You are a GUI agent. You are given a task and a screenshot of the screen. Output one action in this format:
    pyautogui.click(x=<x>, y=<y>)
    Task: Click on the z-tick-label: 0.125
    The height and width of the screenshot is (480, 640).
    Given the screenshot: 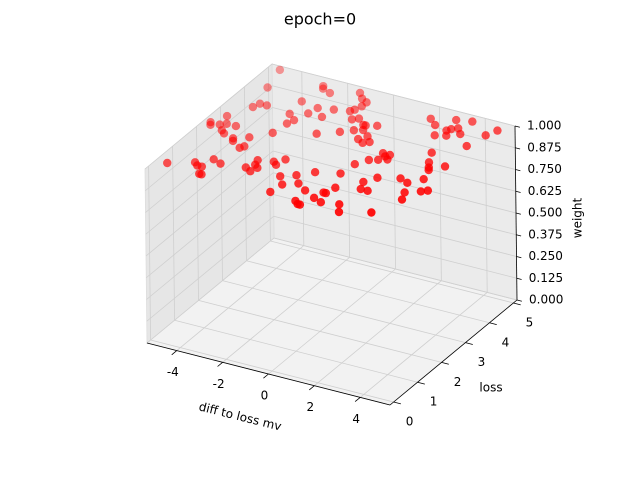 What is the action you would take?
    pyautogui.click(x=546, y=278)
    